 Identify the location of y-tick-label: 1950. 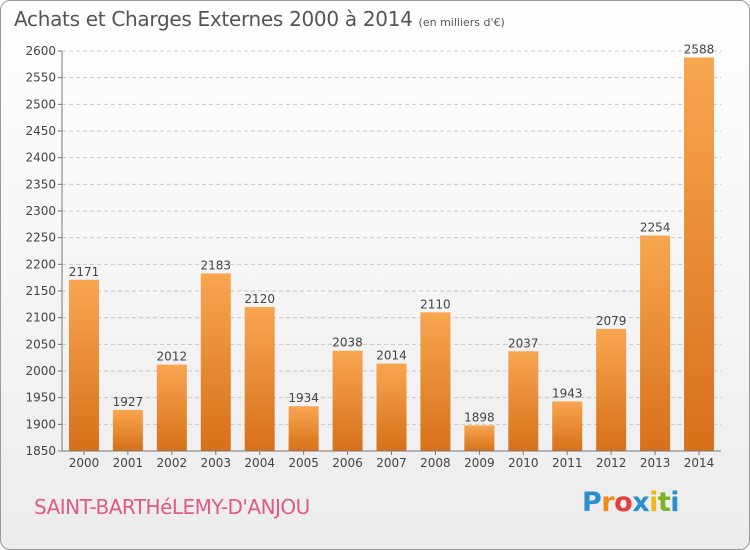
(40, 398).